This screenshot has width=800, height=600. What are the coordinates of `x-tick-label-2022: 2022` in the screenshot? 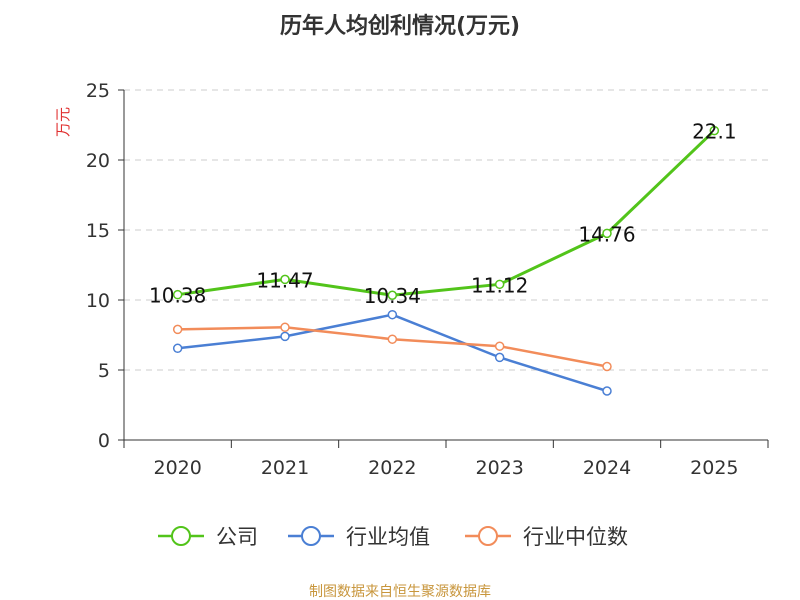 It's located at (392, 468).